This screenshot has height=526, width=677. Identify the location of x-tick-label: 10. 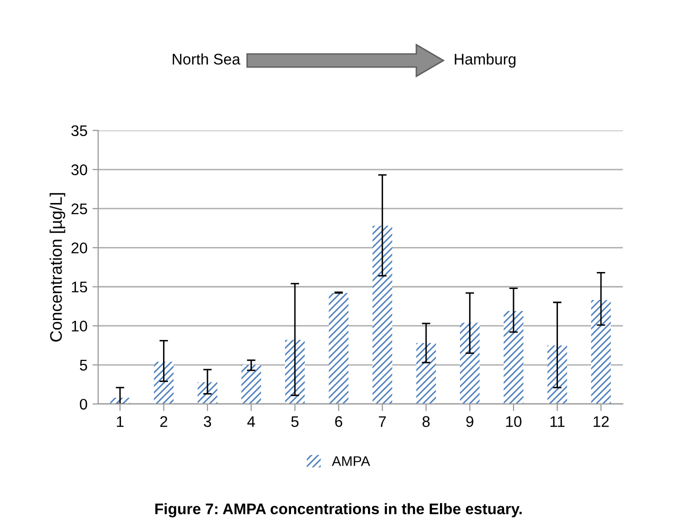
(514, 421).